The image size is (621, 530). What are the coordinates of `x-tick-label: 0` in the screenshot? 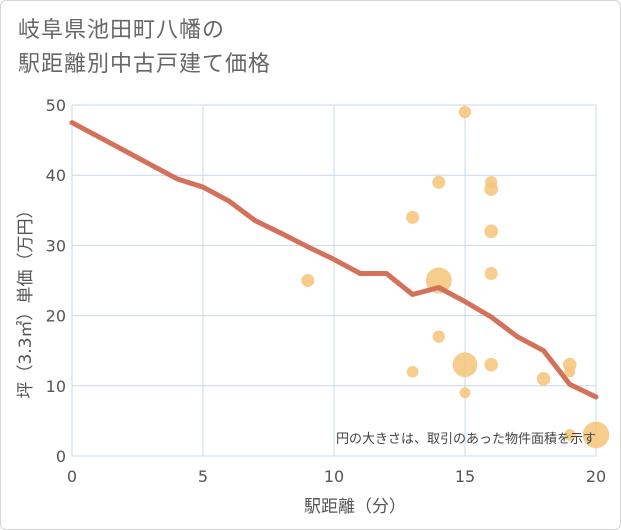 It's located at (72, 476).